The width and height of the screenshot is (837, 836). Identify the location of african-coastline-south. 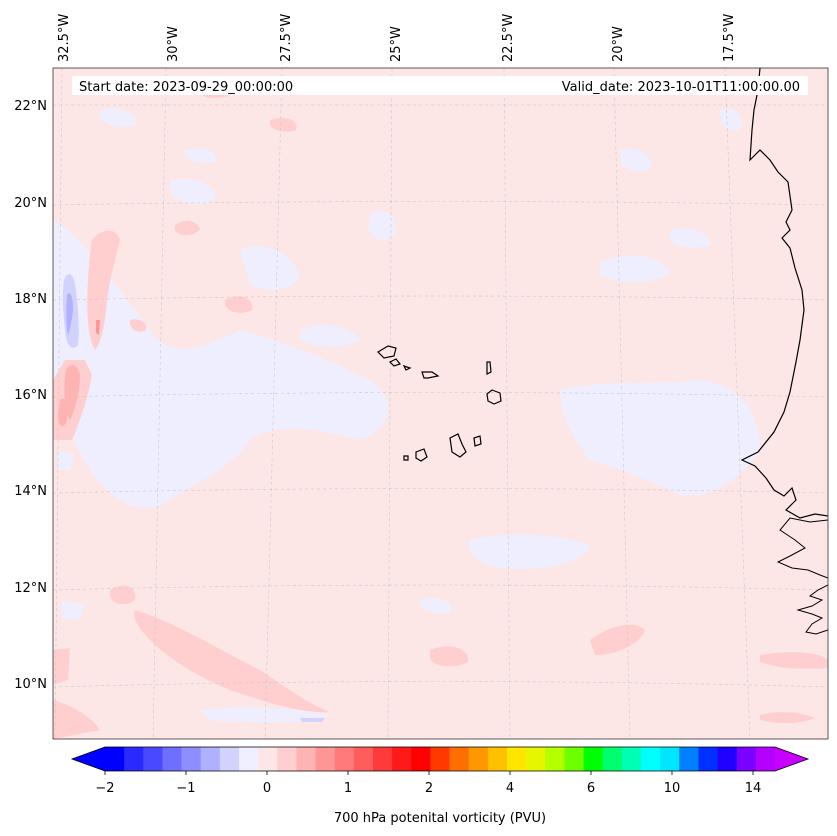
(802, 548).